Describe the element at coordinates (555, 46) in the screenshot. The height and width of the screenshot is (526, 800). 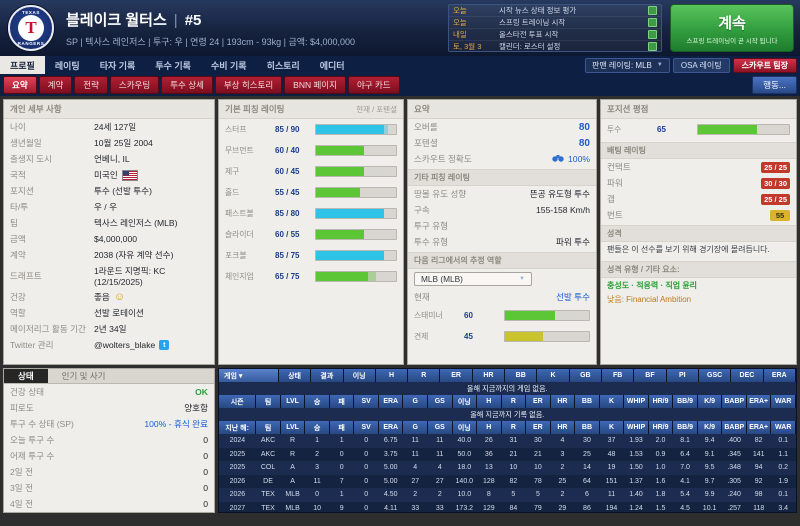
I see `event-row: 토, 3월 3 캘린더: 로스터 설정` at that location.